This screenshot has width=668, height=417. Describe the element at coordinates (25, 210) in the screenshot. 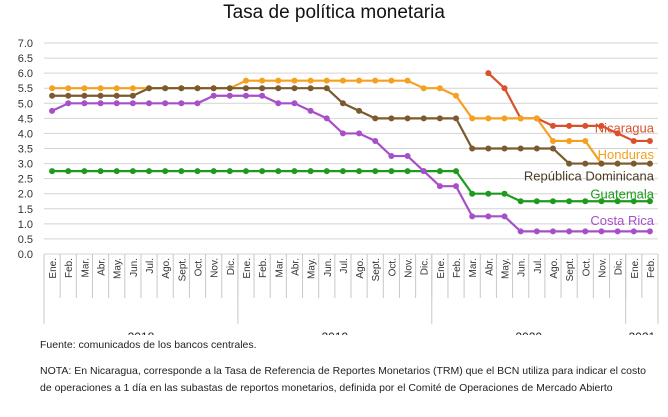

I see `y-tick-label: 1.5` at that location.